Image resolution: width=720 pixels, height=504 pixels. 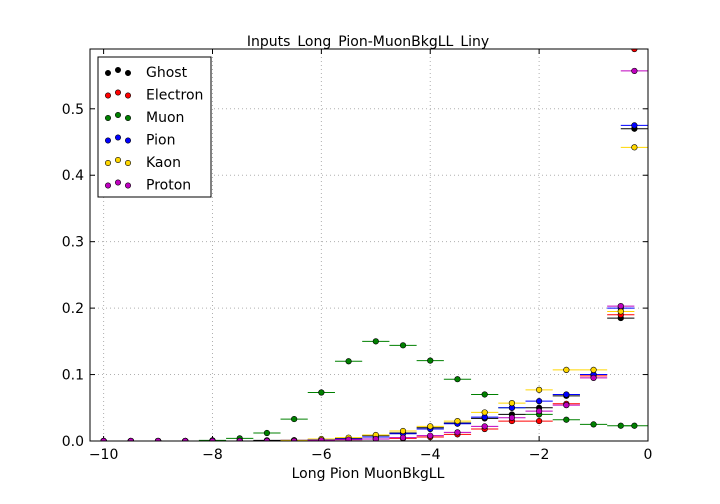 I want to click on legend-item: Muon, so click(x=144, y=118).